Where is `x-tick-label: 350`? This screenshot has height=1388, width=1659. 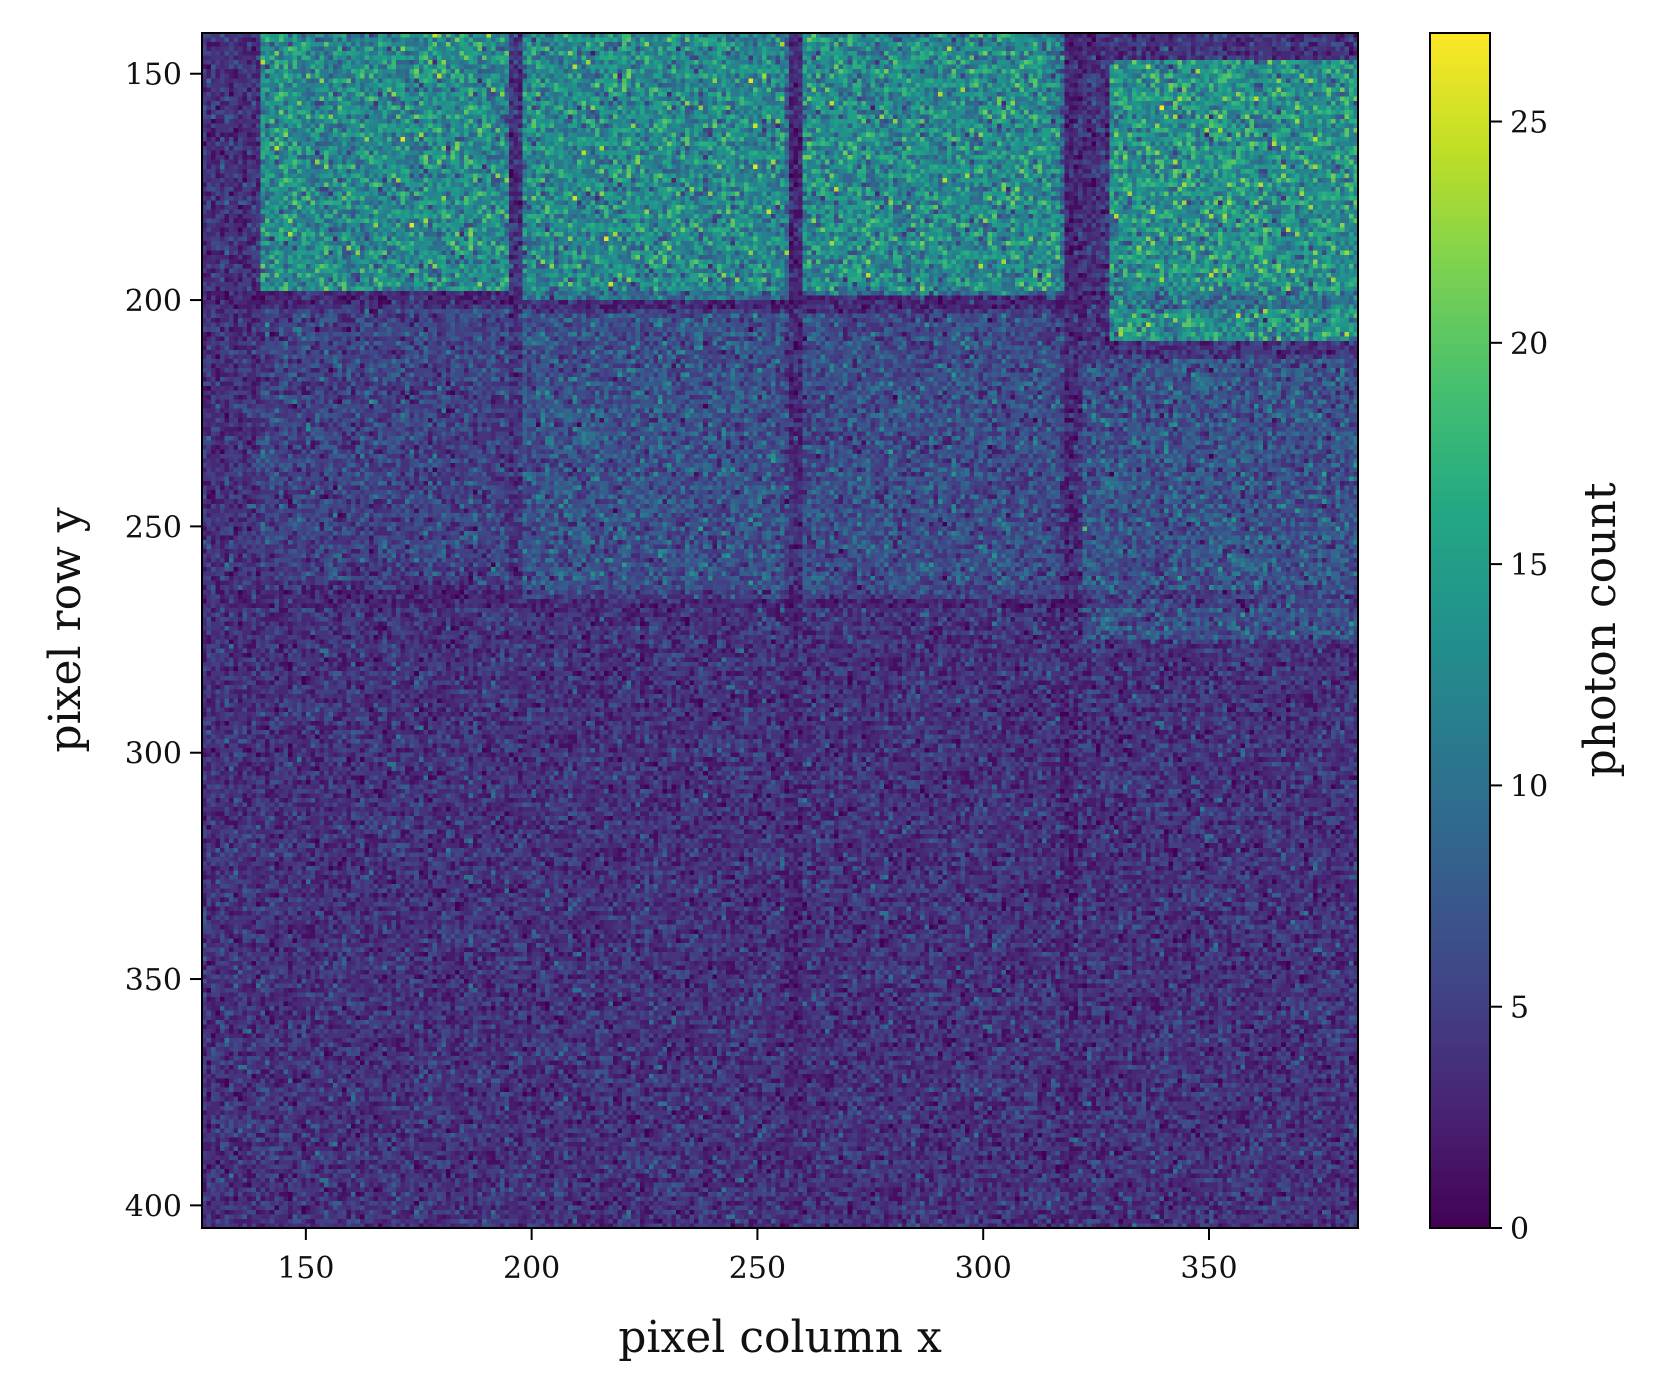
x-tick-label: 350 is located at coordinates (1208, 1268).